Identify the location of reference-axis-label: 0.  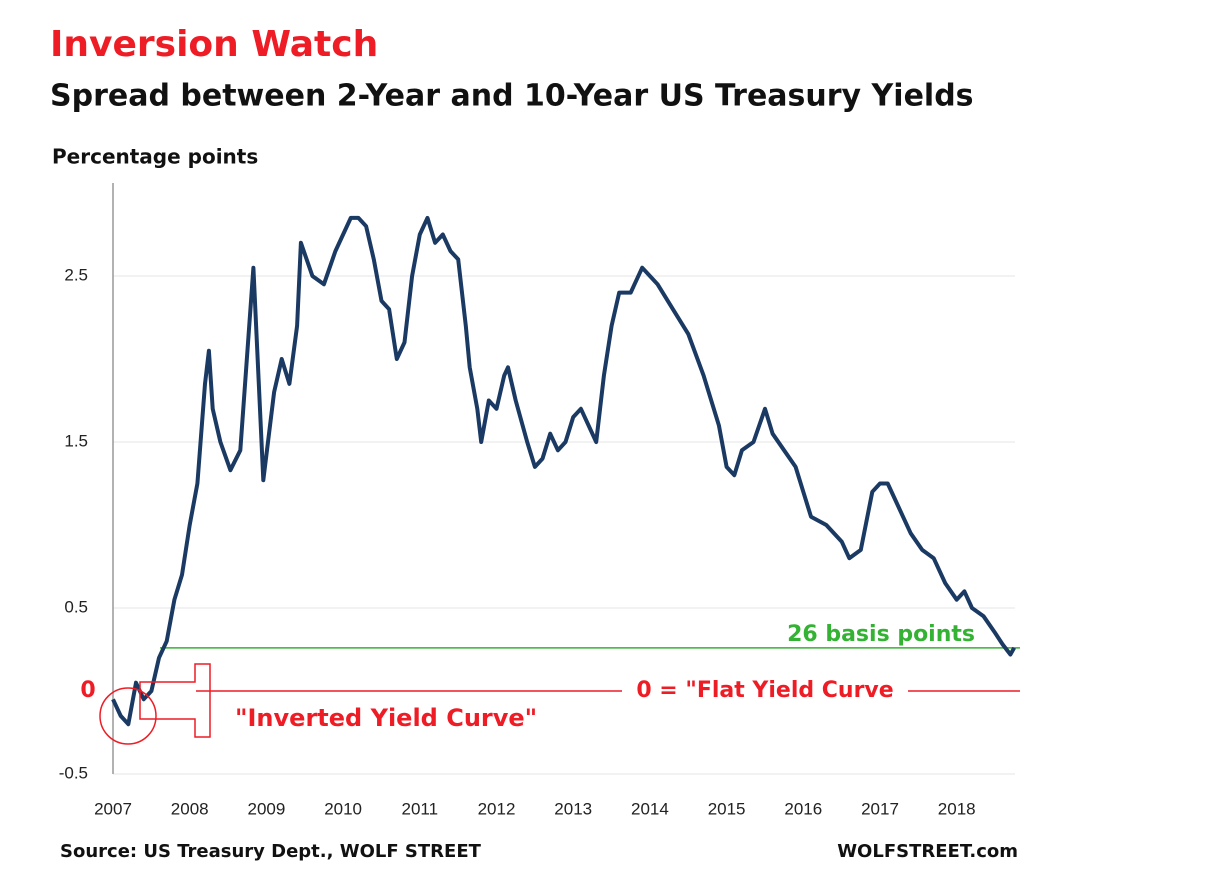
(87, 690).